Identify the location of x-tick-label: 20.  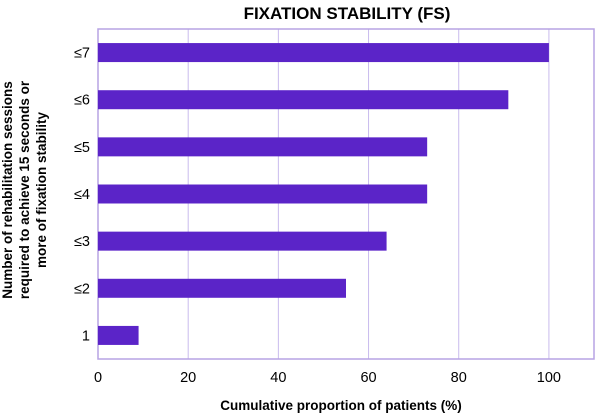
(188, 378).